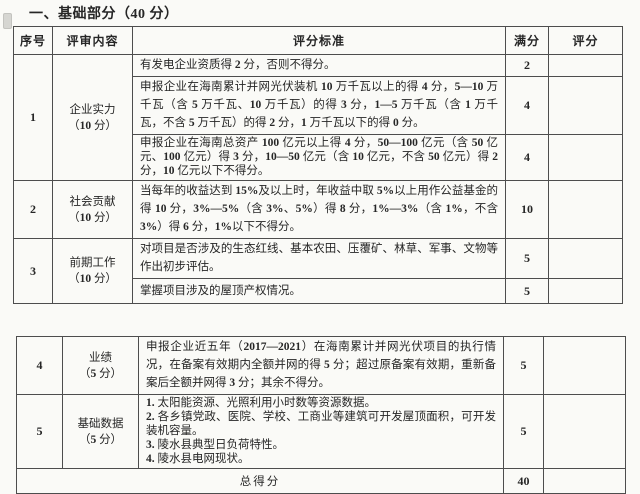  What do you see at coordinates (92, 209) in the screenshot?
I see `row-content-cell: 社会贡献 （10 分）` at bounding box center [92, 209].